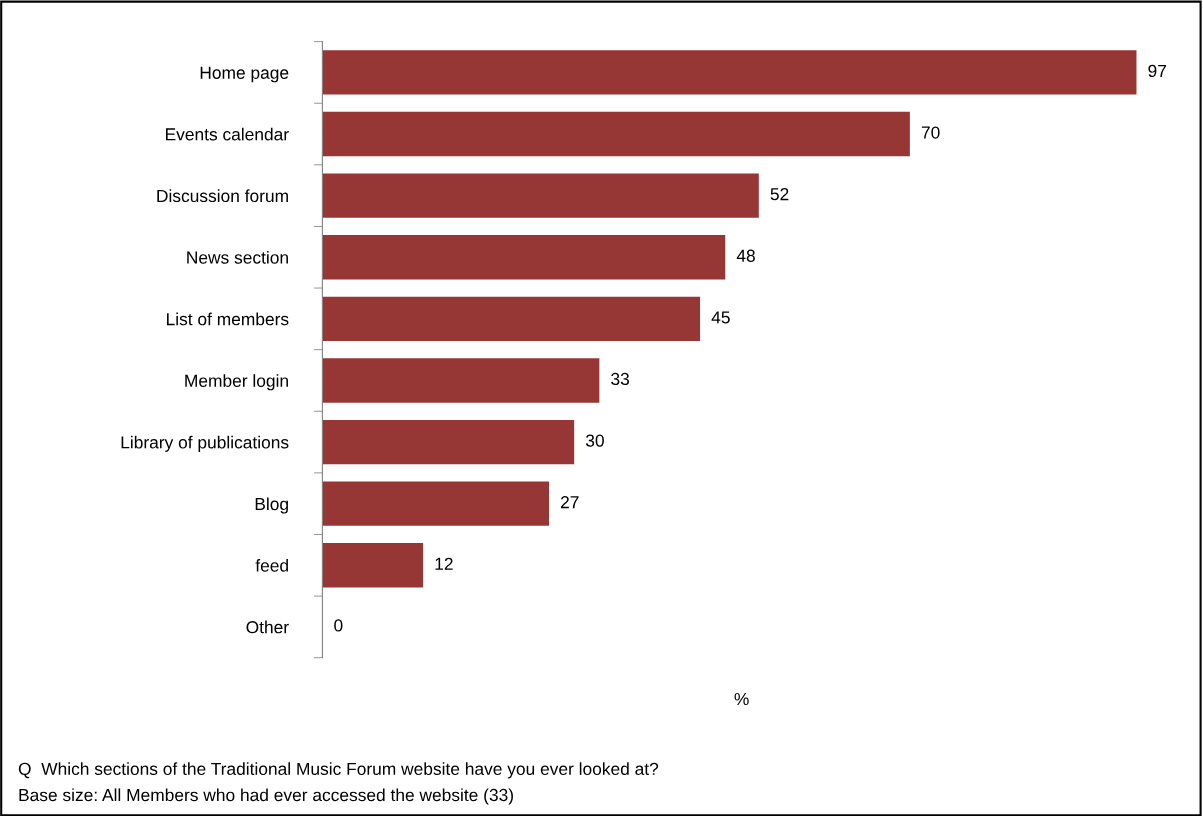 The width and height of the screenshot is (1203, 816). What do you see at coordinates (720, 317) in the screenshot?
I see `data-label: 45` at bounding box center [720, 317].